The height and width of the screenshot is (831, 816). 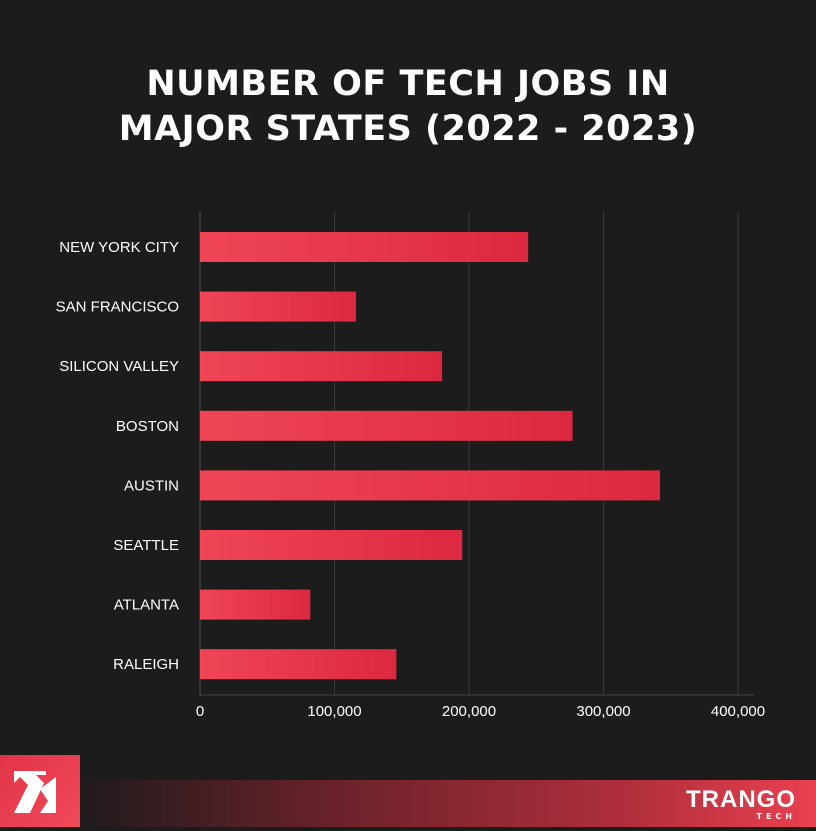 I want to click on brand-wordmark: TRANGO TECH, so click(x=741, y=804).